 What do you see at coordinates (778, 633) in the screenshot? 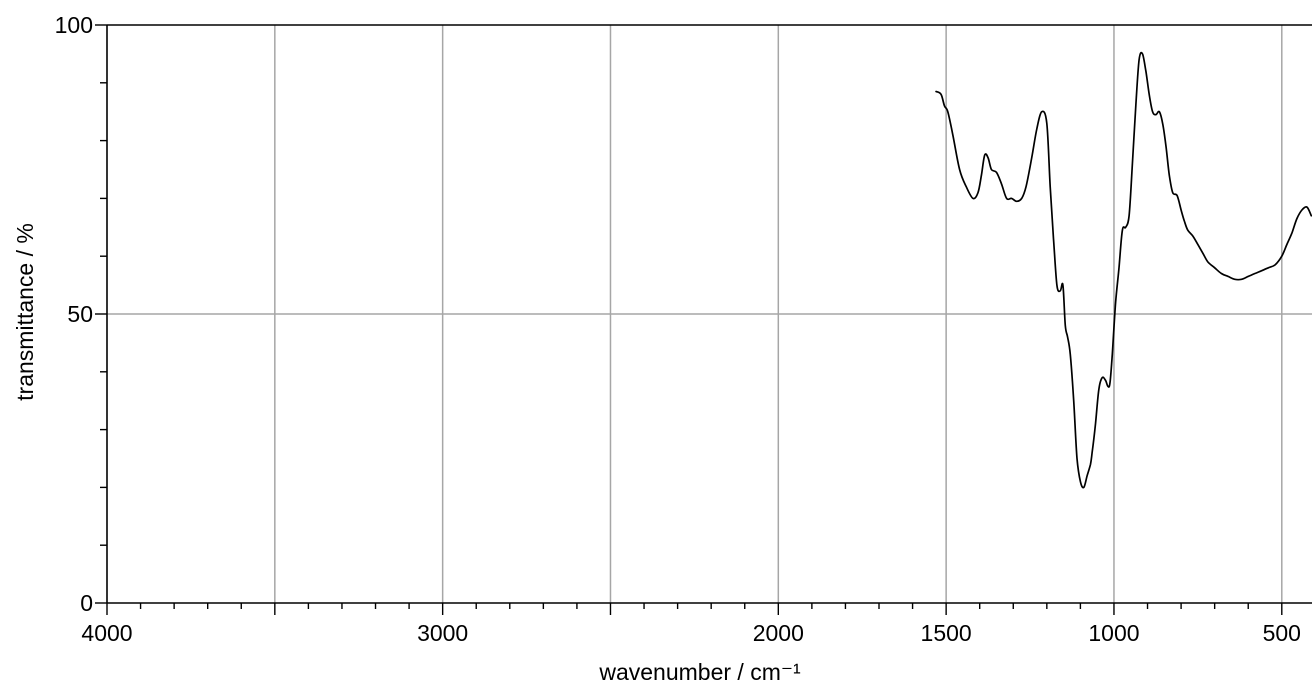
I see `x-tick-label: 2000` at bounding box center [778, 633].